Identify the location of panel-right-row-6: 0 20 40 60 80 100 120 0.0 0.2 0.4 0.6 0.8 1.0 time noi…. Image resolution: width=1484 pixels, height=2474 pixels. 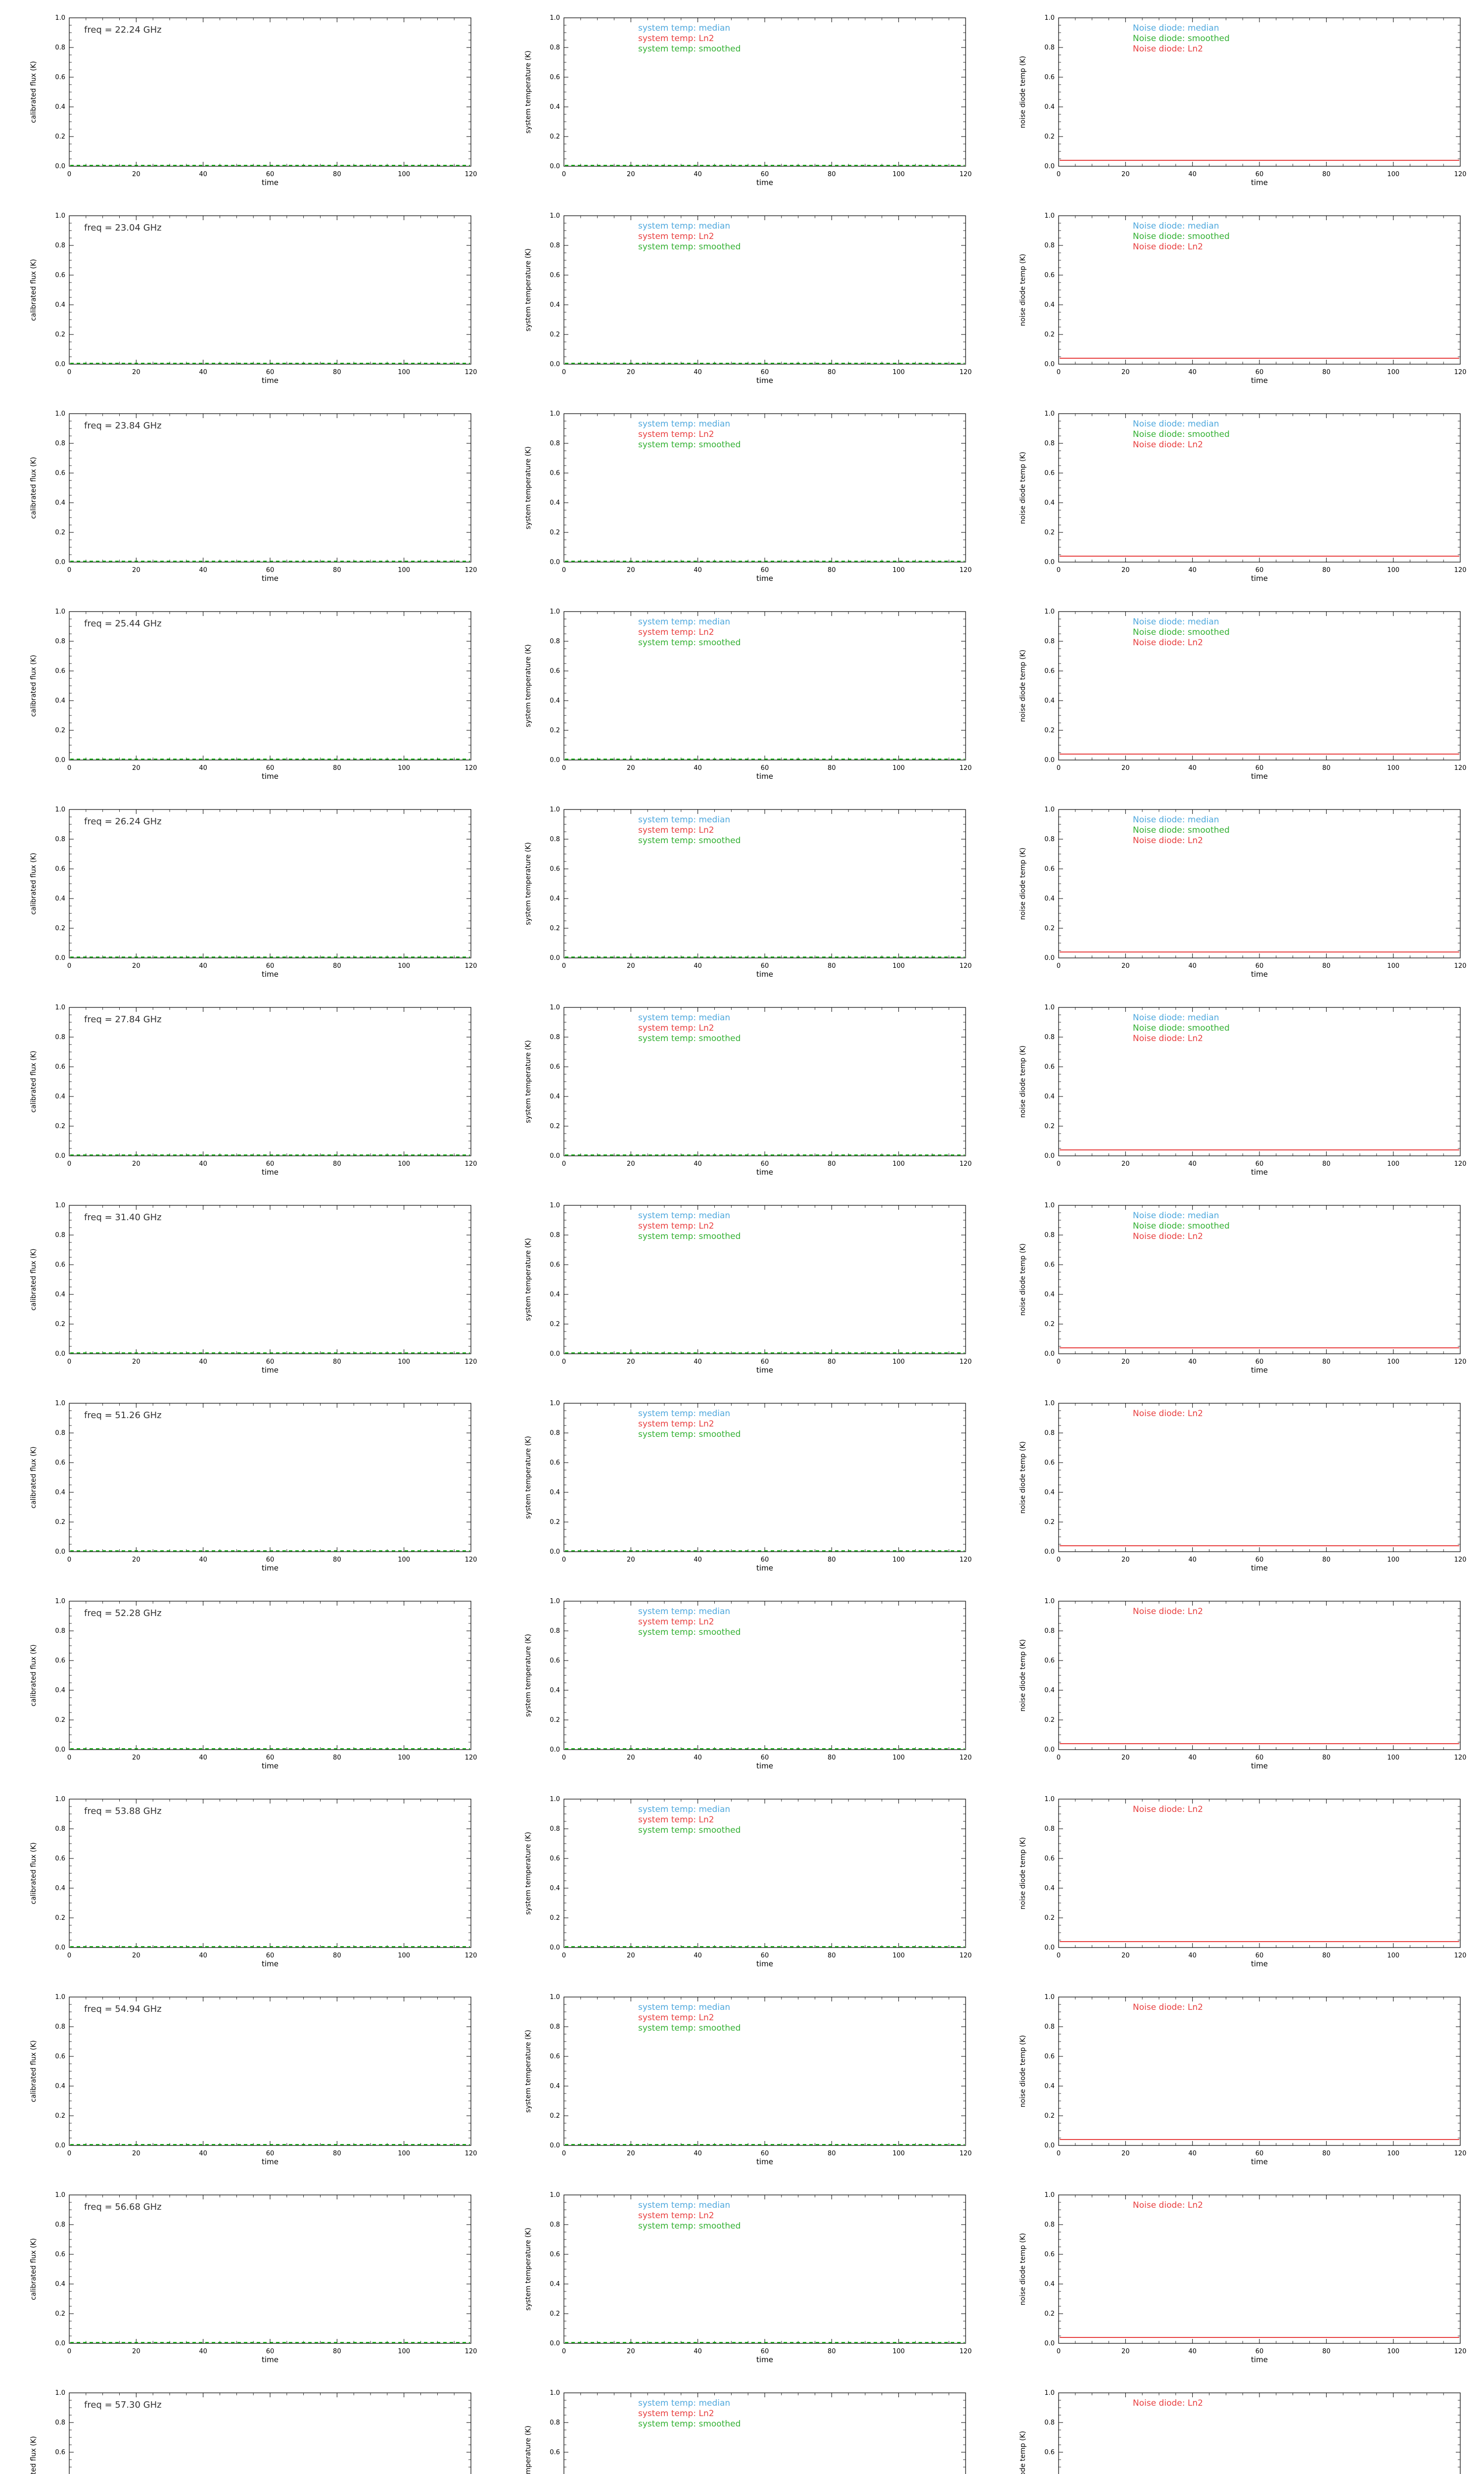
(1236, 1287).